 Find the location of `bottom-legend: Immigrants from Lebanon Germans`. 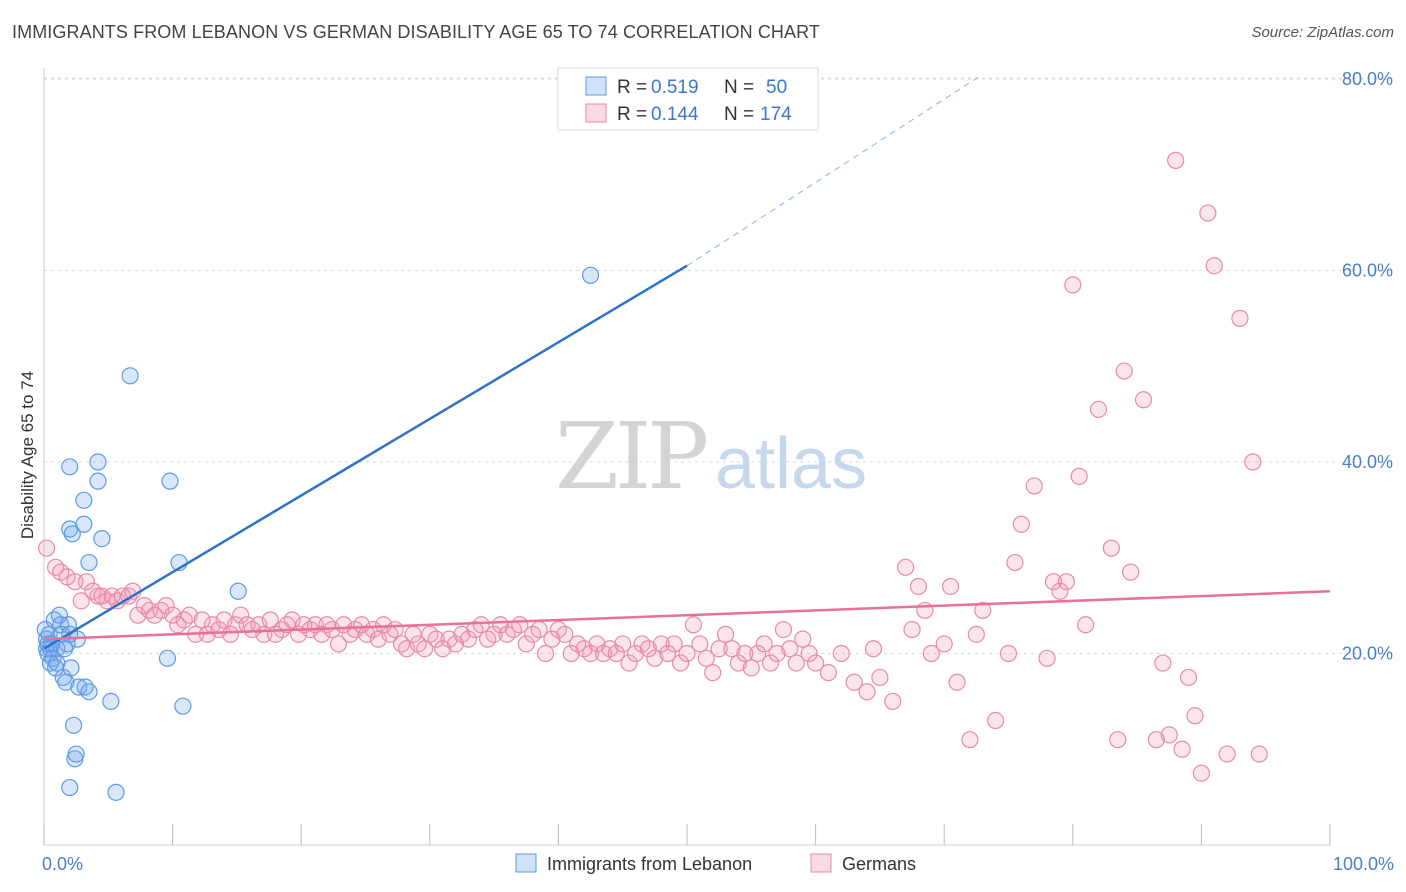

bottom-legend: Immigrants from Lebanon Germans is located at coordinates (715, 863).